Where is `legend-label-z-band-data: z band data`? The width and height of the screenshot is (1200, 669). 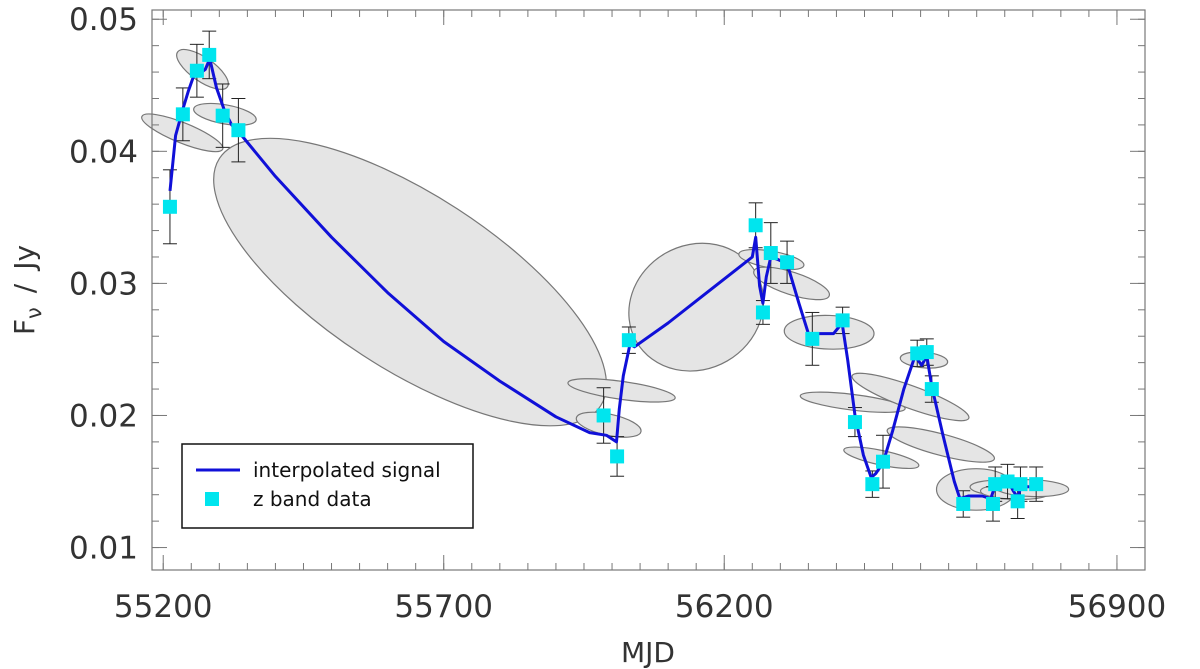 legend-label-z-band-data: z band data is located at coordinates (312, 499).